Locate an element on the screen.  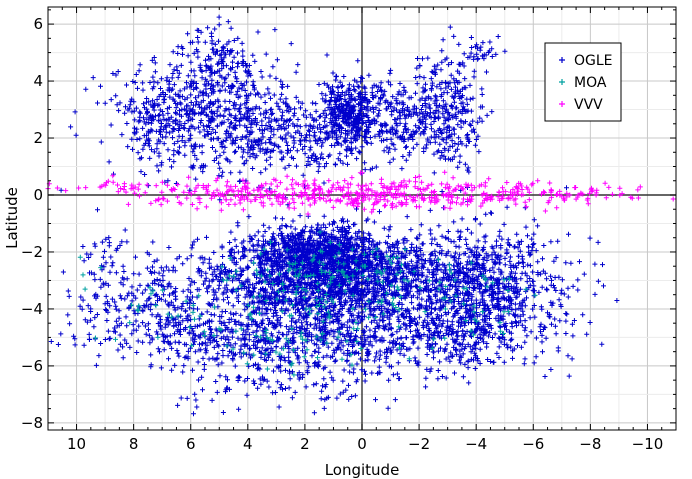
x-tick-label: −8 is located at coordinates (590, 444).